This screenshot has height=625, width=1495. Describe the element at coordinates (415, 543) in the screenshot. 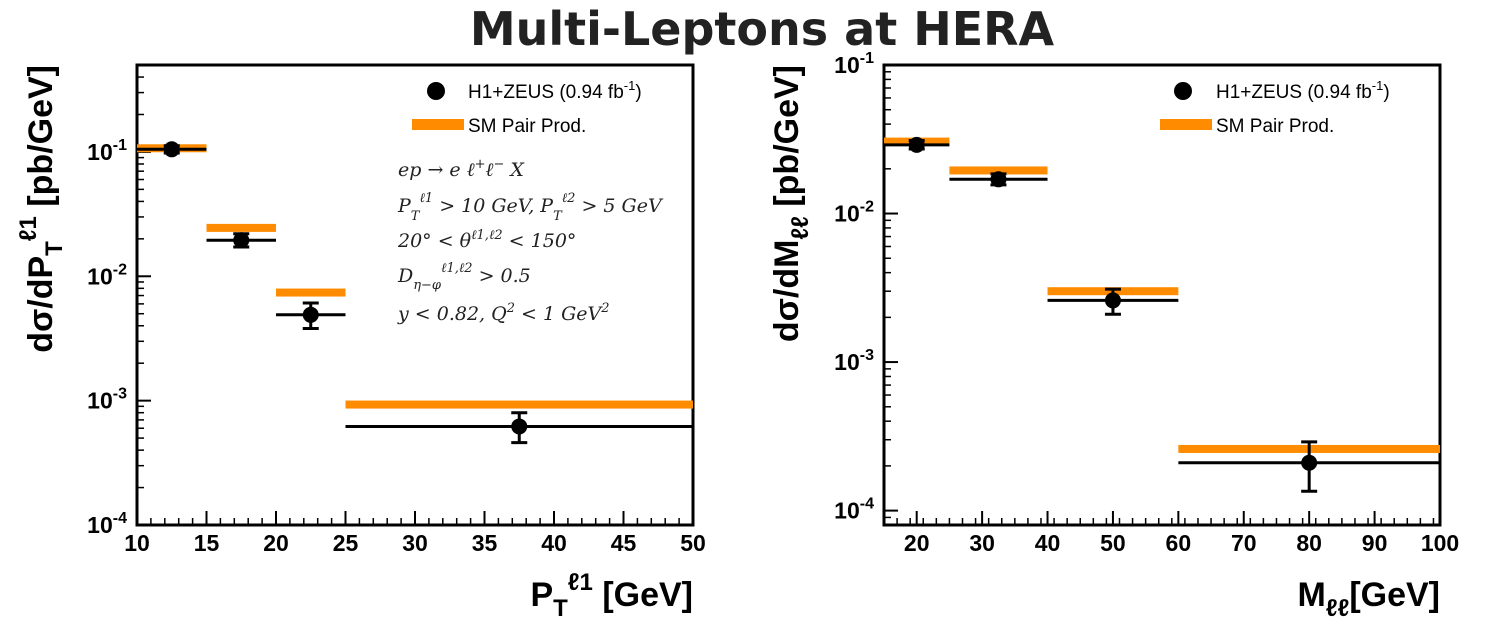

I see `pt-x-tick-label: 30` at that location.